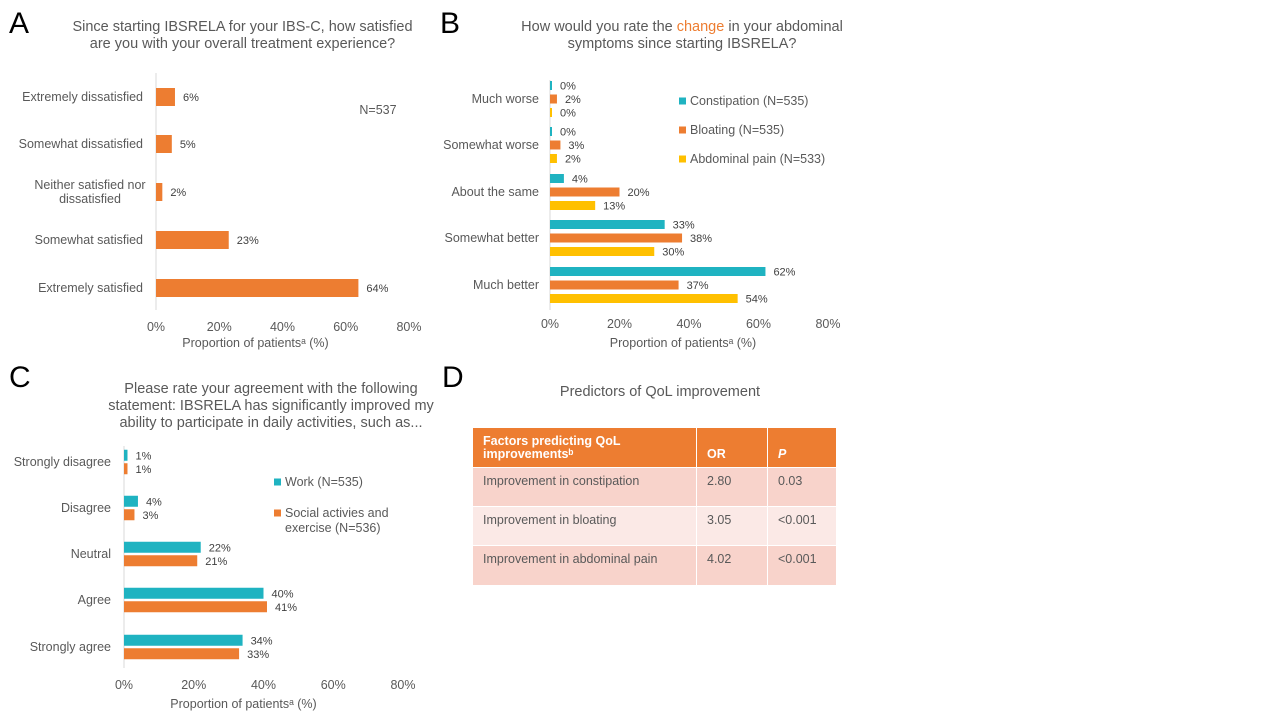 This screenshot has height=720, width=1280. What do you see at coordinates (193, 685) in the screenshot?
I see `chart-c-x-tick-label: 20%` at bounding box center [193, 685].